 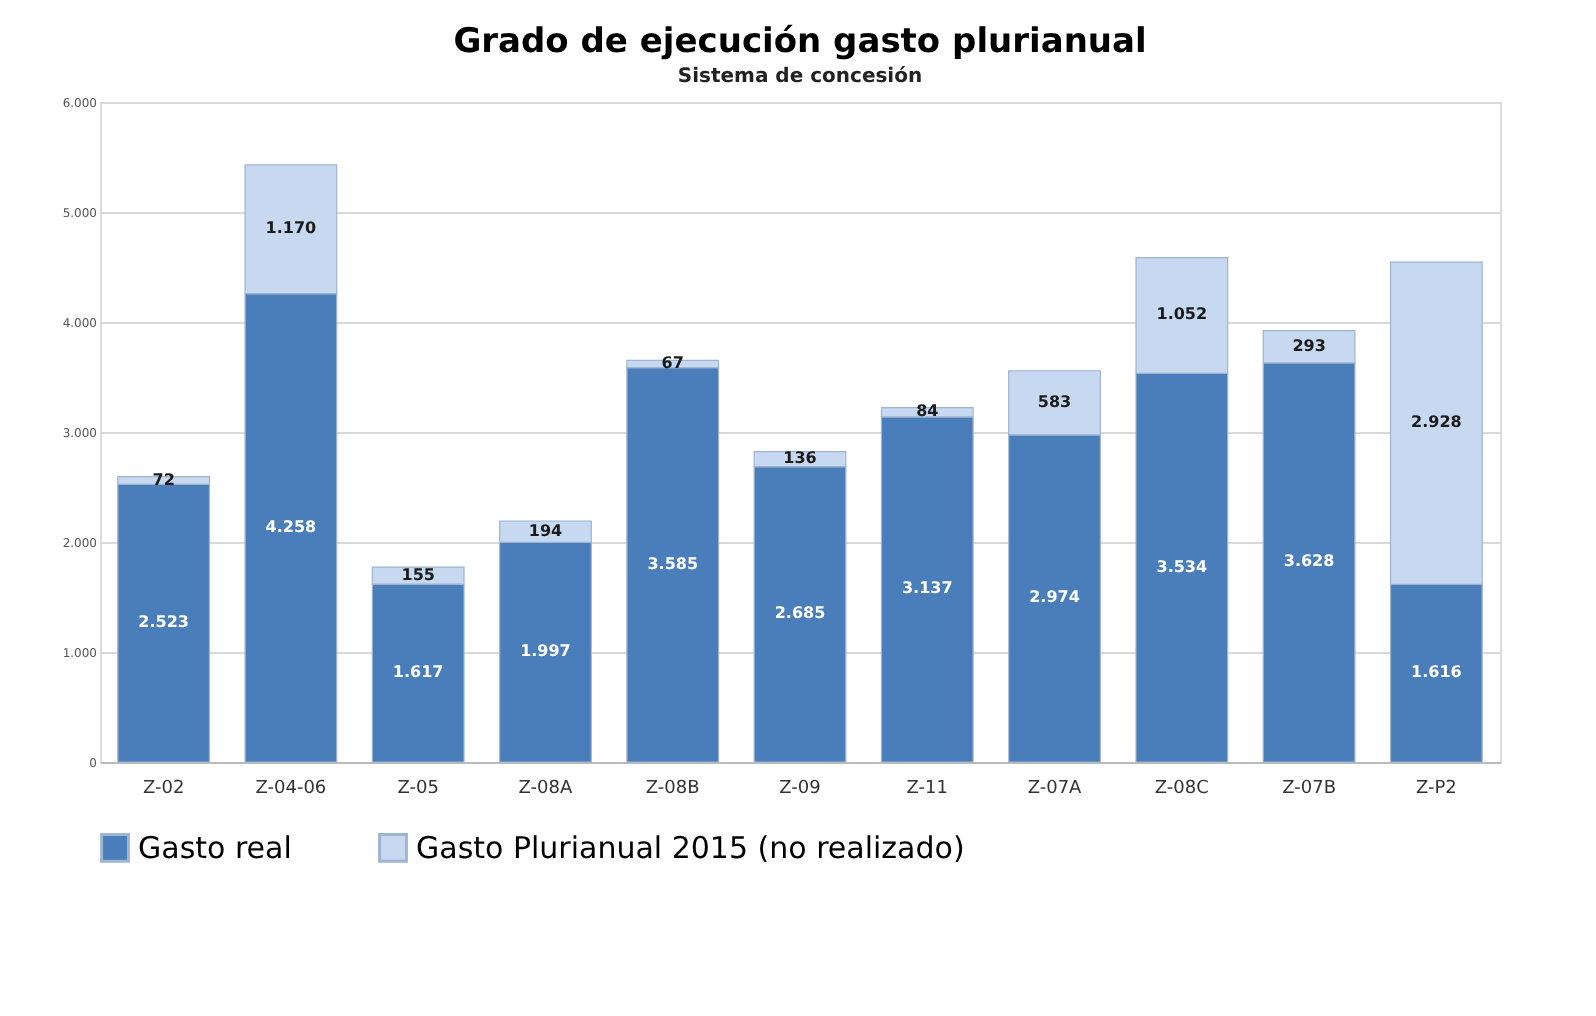 I want to click on data-label: 583, so click(x=1054, y=401).